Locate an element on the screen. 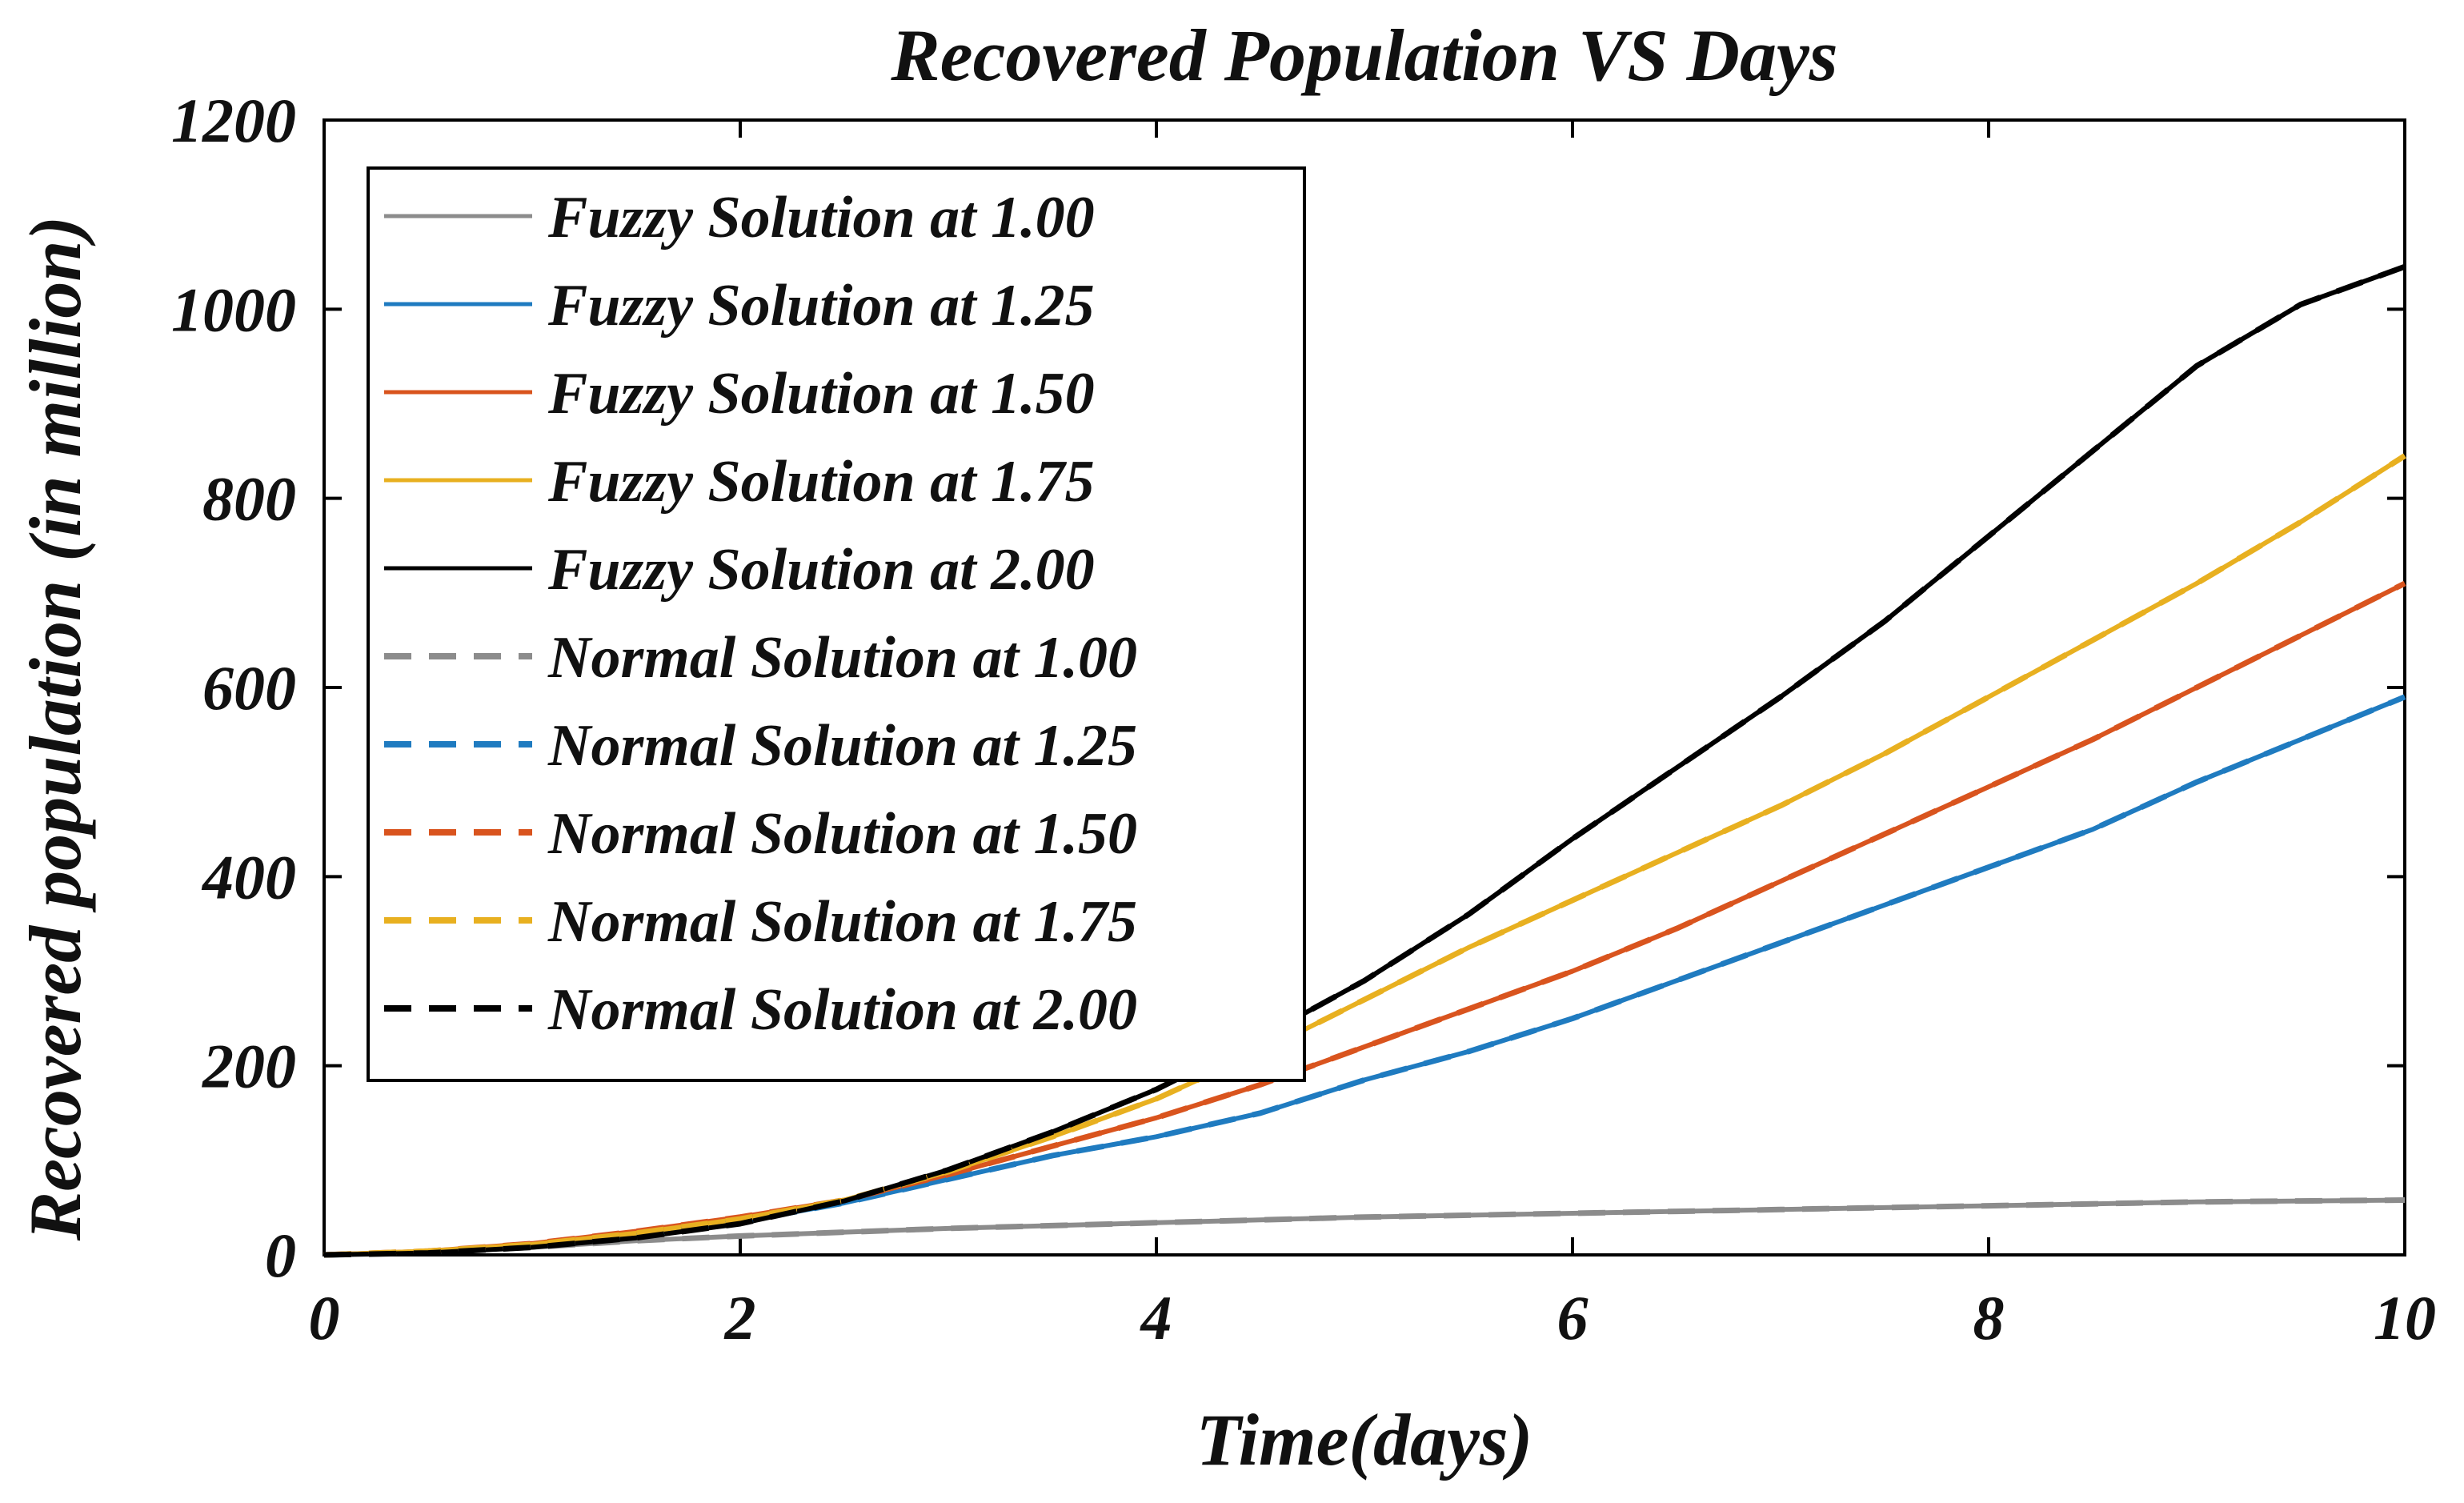 The image size is (2464, 1503). x-tick-label: 6 is located at coordinates (1573, 1318).